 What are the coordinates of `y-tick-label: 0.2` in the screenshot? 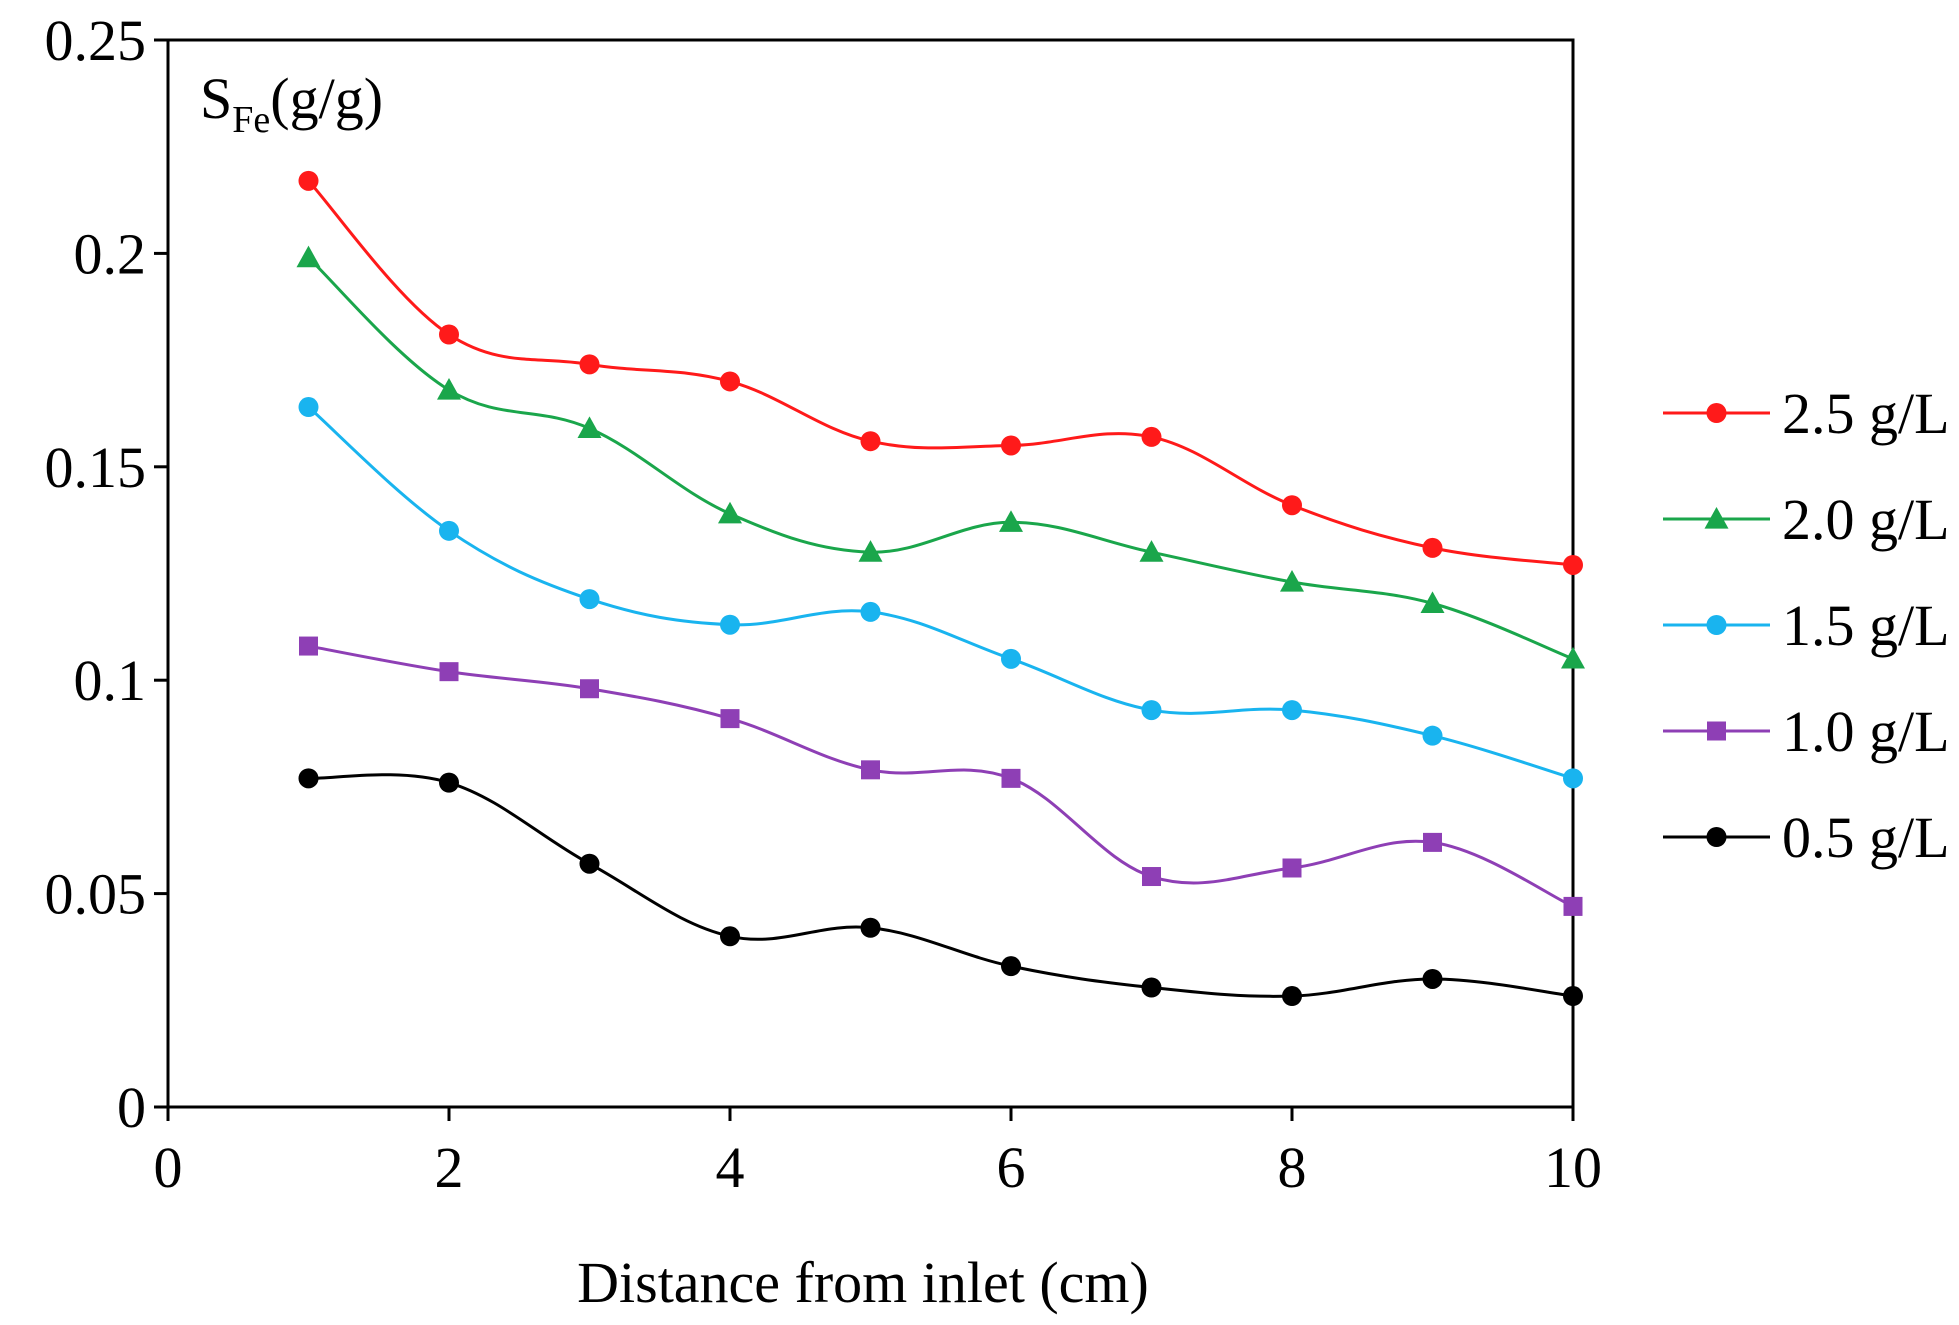 It's located at (110, 253).